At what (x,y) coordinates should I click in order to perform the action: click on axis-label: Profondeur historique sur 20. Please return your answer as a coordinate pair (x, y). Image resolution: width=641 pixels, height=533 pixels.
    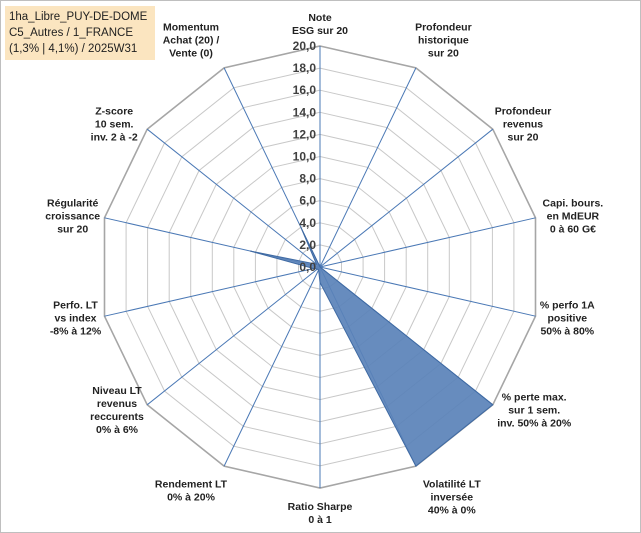
    Looking at the image, I should click on (443, 41).